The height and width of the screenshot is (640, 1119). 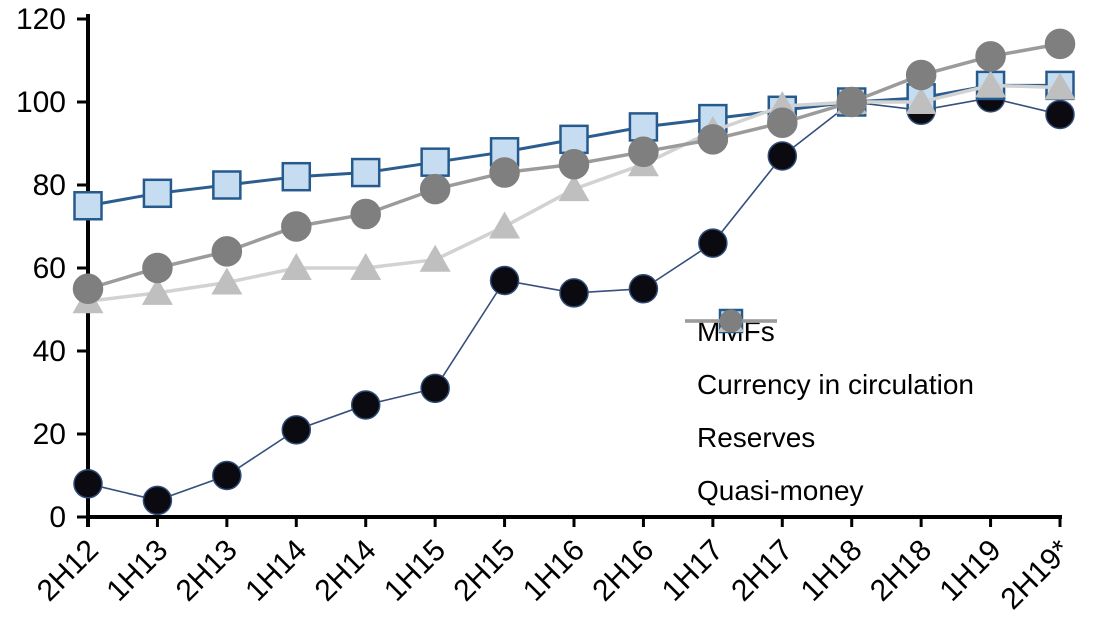 What do you see at coordinates (276, 571) in the screenshot?
I see `x-tick-label: 1H14` at bounding box center [276, 571].